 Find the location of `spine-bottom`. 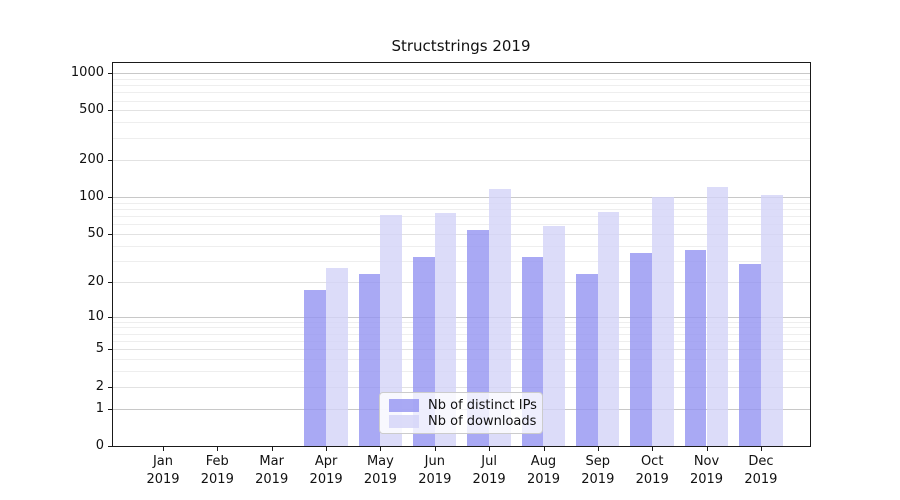

spine-bottom is located at coordinates (461, 446).